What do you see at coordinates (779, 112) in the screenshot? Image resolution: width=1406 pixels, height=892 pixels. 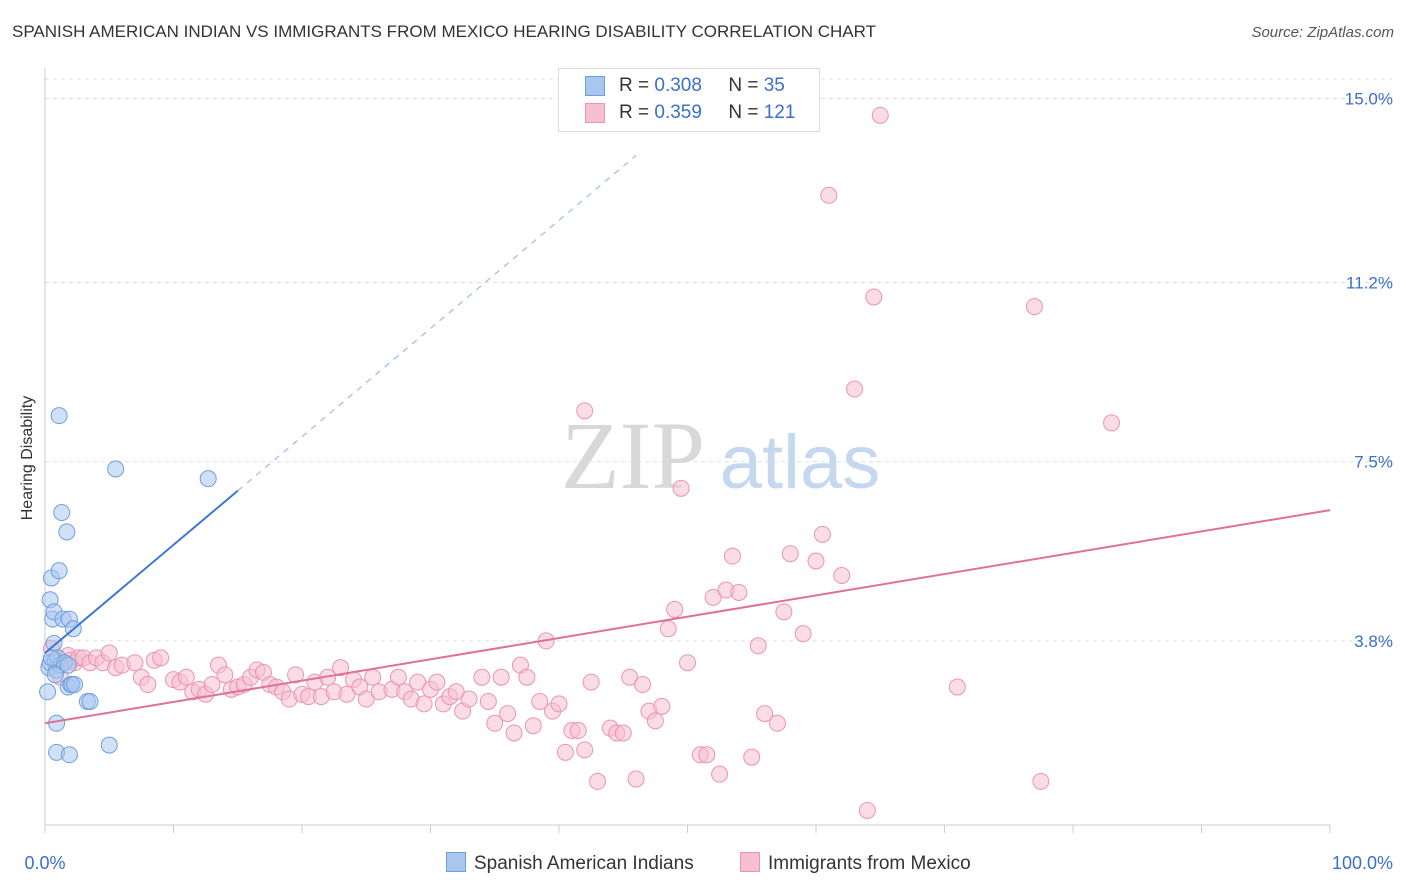 I see `legend-n-value-pink: 121` at bounding box center [779, 112].